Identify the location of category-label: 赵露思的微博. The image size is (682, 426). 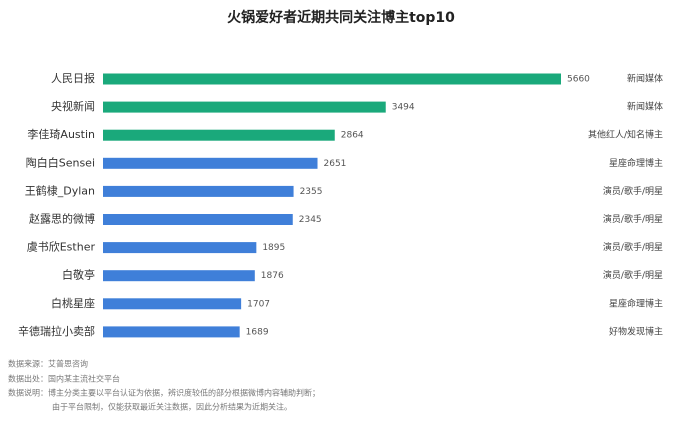
(62, 219).